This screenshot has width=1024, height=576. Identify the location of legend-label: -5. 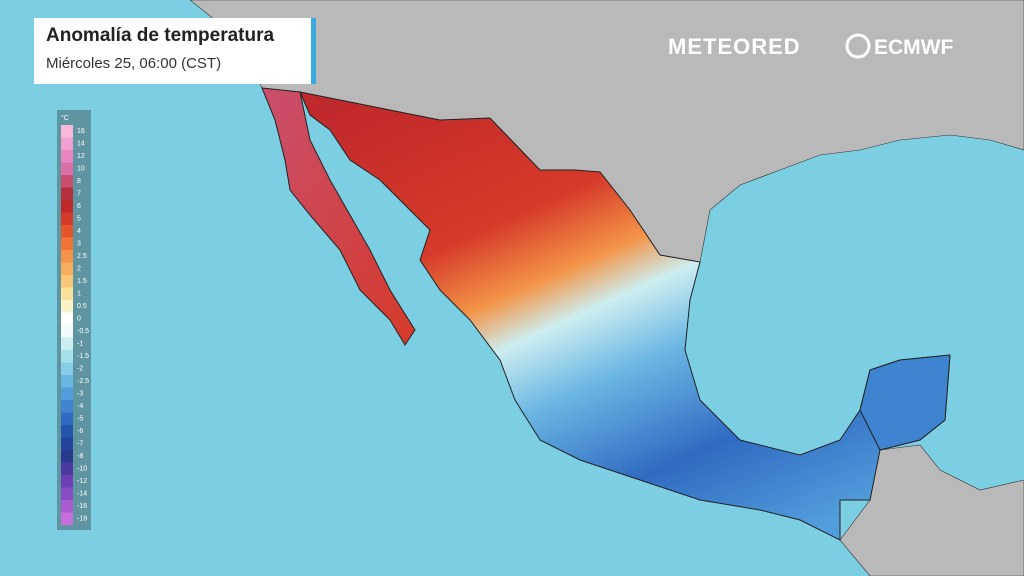
(80, 419).